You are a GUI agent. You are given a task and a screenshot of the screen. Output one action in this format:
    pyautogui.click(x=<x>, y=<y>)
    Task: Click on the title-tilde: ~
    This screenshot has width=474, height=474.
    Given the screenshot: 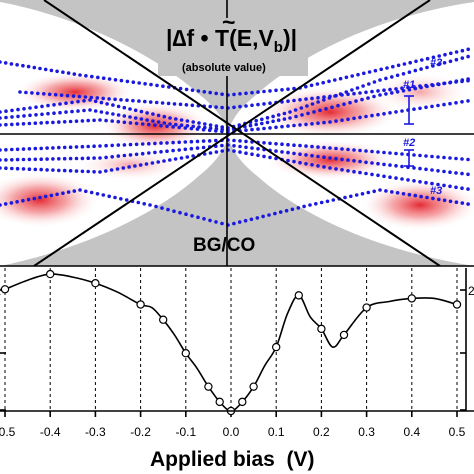 What is the action you would take?
    pyautogui.click(x=228, y=22)
    